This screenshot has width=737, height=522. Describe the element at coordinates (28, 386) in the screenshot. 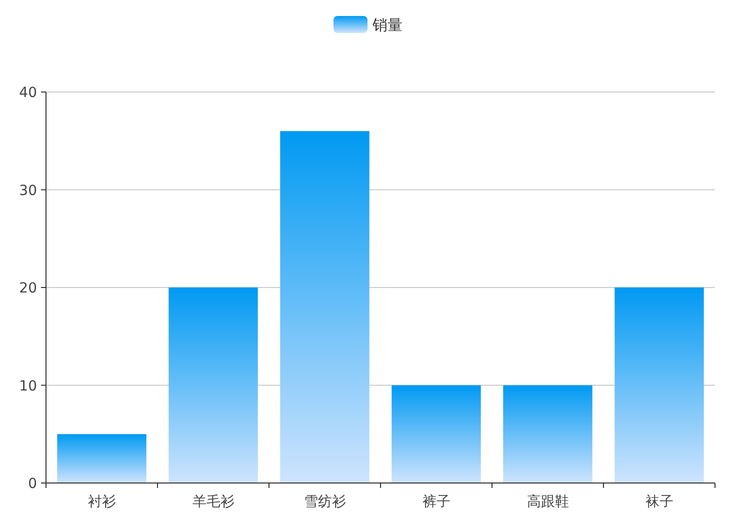

I see `y-tick-label: 10` at that location.